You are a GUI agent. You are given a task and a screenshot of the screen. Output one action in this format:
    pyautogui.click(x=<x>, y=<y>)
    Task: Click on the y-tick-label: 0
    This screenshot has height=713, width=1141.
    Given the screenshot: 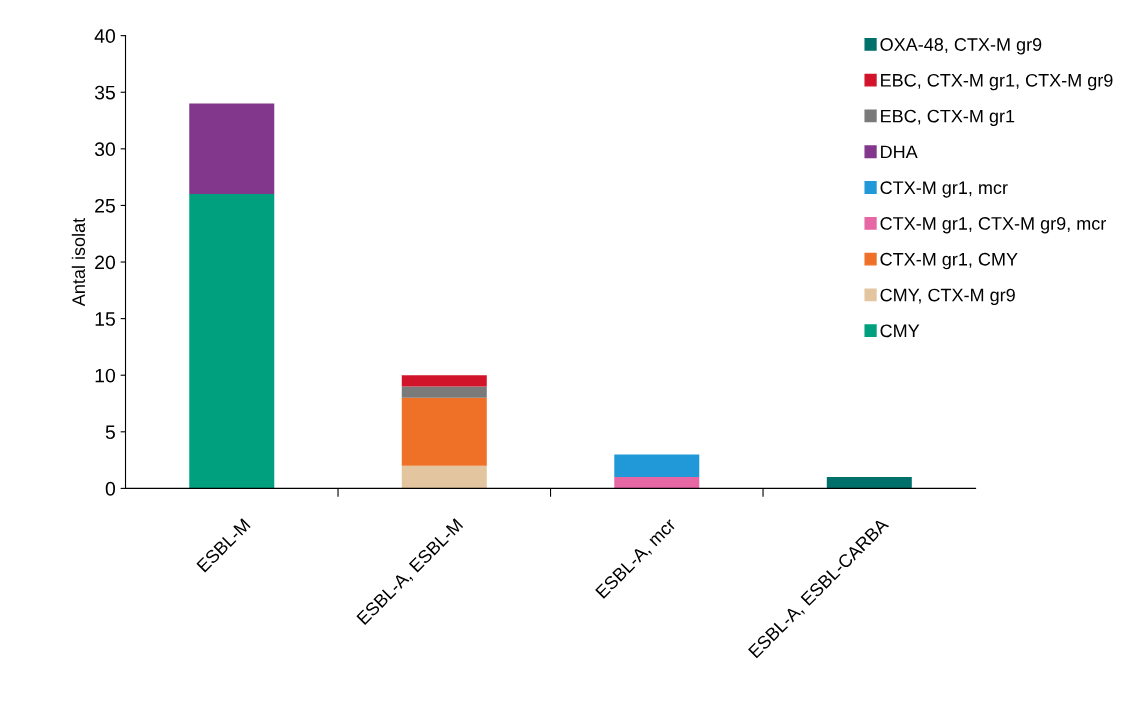 What is the action you would take?
    pyautogui.click(x=110, y=488)
    